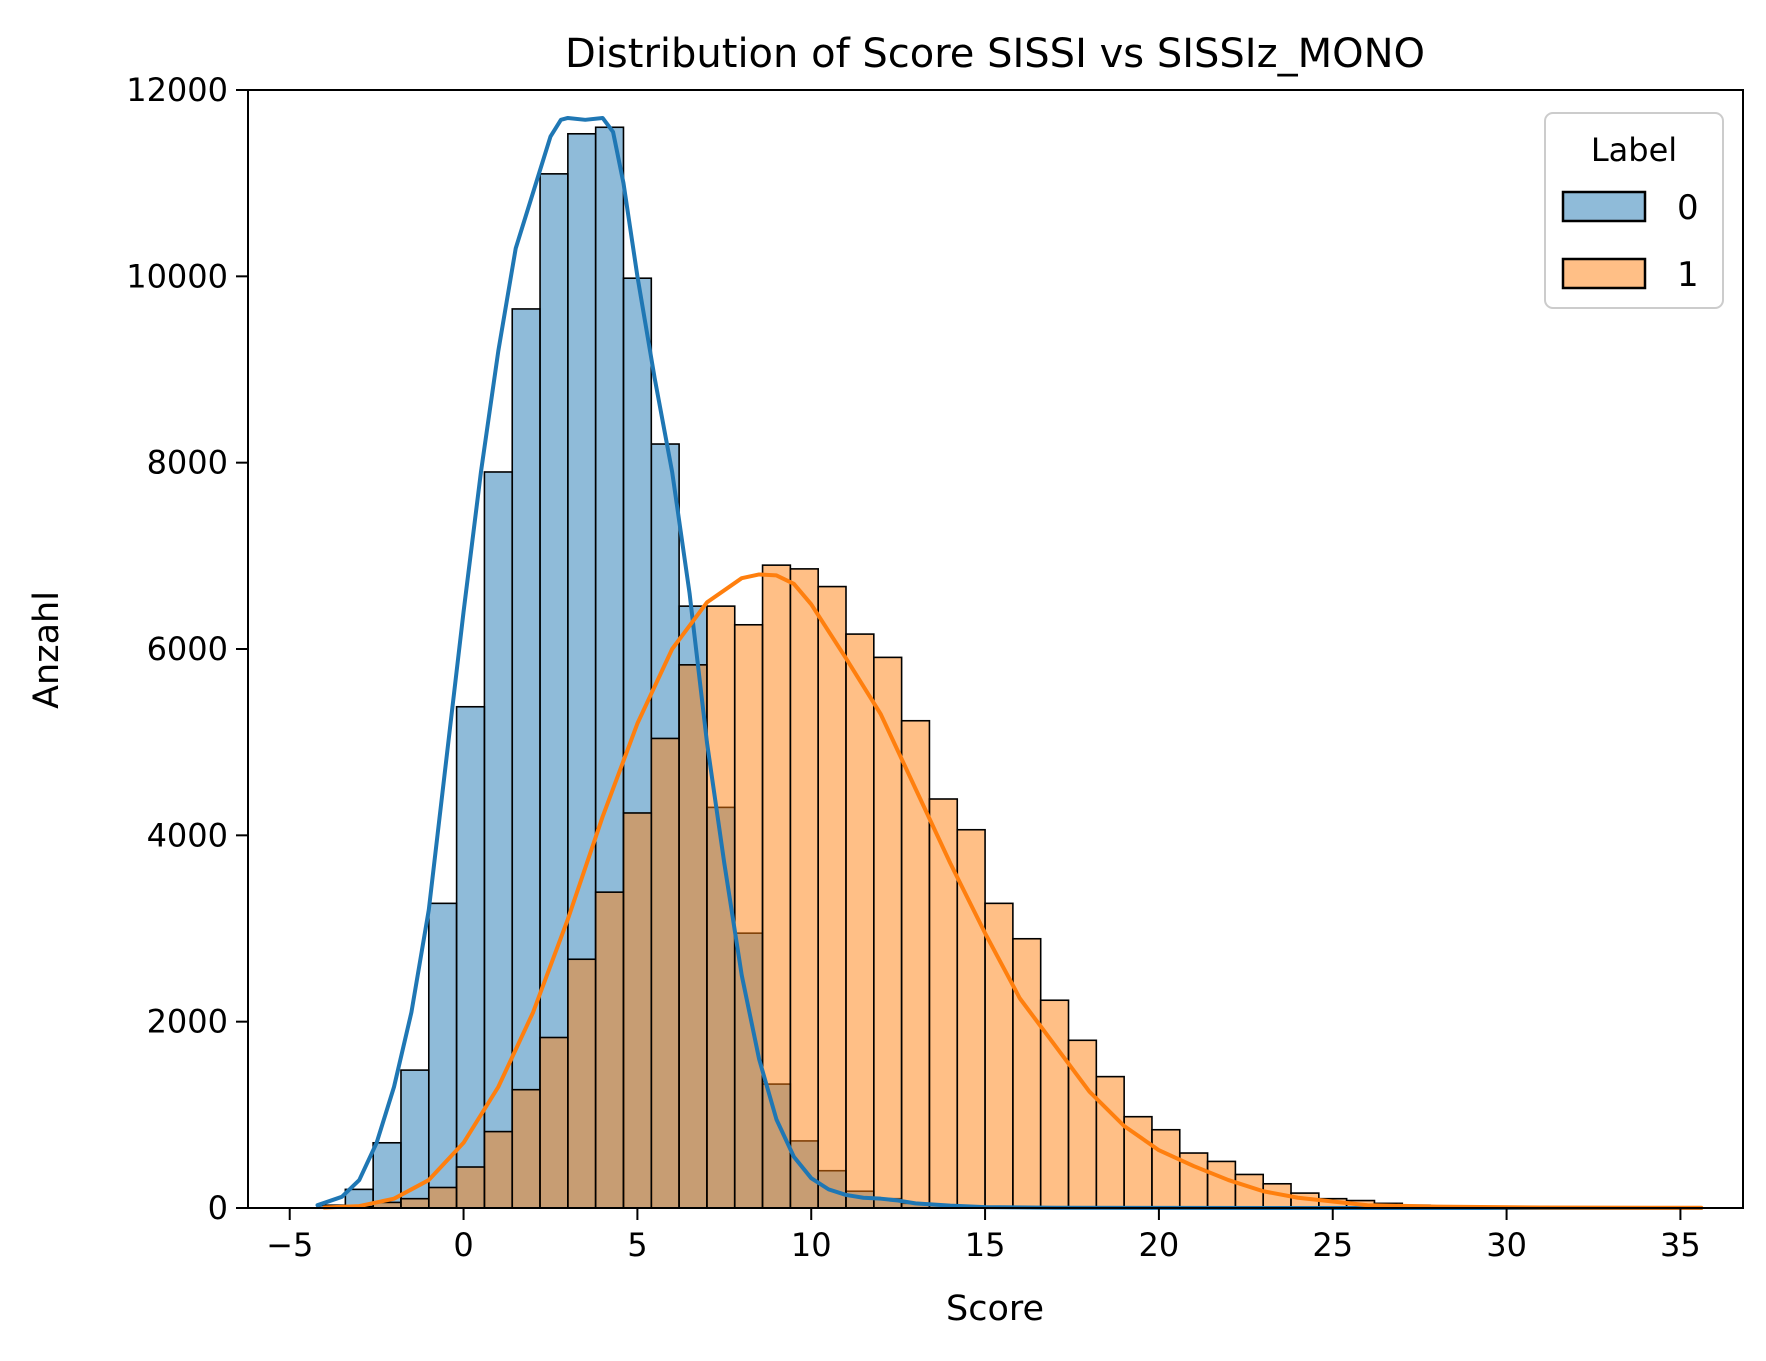 This screenshot has height=1361, width=1766. Describe the element at coordinates (289, 1245) in the screenshot. I see `x-tick-label: −5` at that location.